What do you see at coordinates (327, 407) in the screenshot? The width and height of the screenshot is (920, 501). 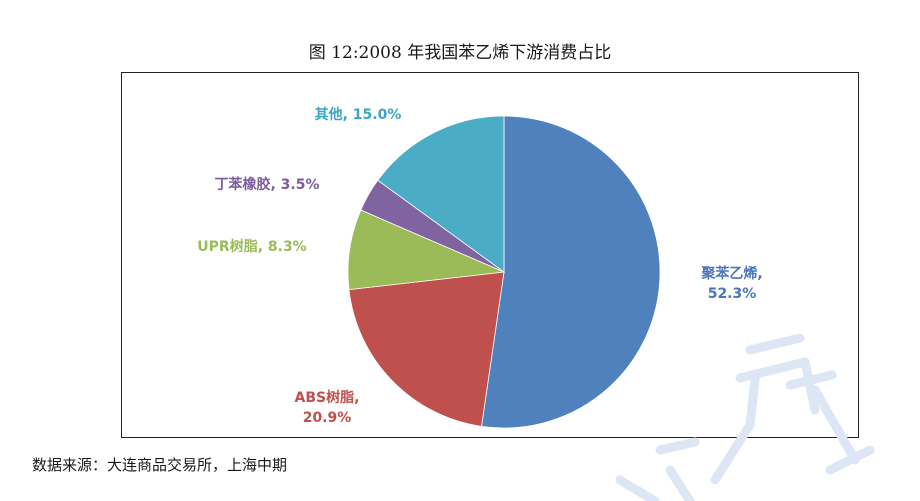 I see `slice-label-2: ABS树脂, 20.9%` at bounding box center [327, 407].